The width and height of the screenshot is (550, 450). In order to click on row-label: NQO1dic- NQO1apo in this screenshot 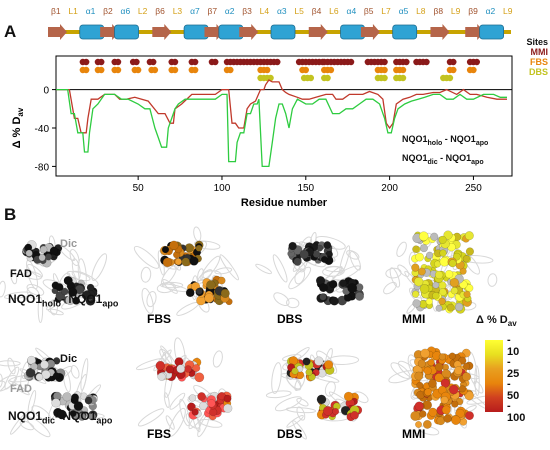, I will do `click(60, 417)`.